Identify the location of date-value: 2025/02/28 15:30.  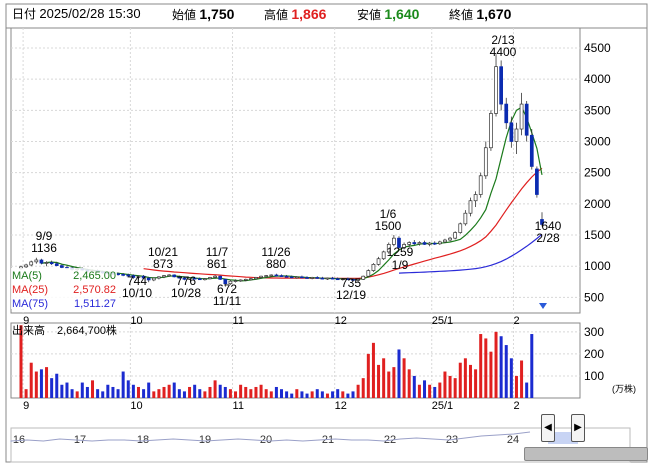
(90, 13).